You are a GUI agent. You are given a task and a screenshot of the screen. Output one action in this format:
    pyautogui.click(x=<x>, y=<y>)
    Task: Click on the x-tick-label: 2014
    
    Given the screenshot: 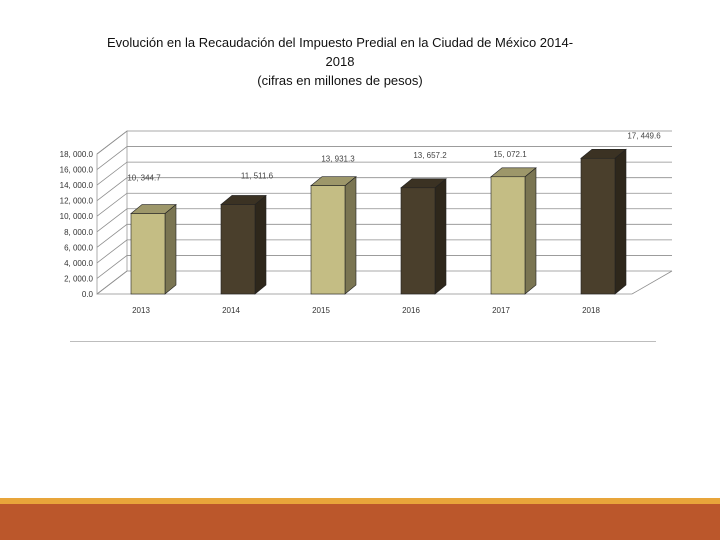 What is the action you would take?
    pyautogui.click(x=231, y=310)
    